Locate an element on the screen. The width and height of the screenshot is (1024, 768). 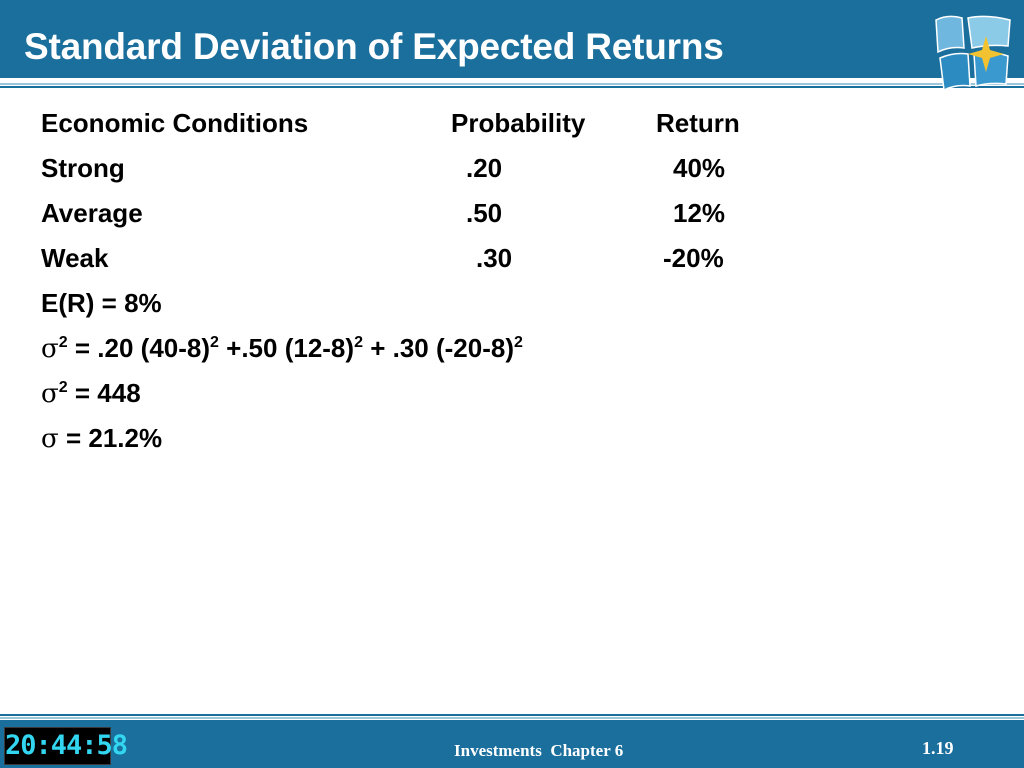
variance-value-text: σ2 = 448 is located at coordinates (91, 393).